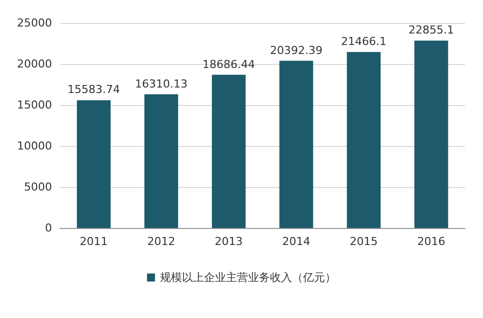 Image resolution: width=483 pixels, height=318 pixels. What do you see at coordinates (431, 30) in the screenshot?
I see `data-label: 22855.1` at bounding box center [431, 30].